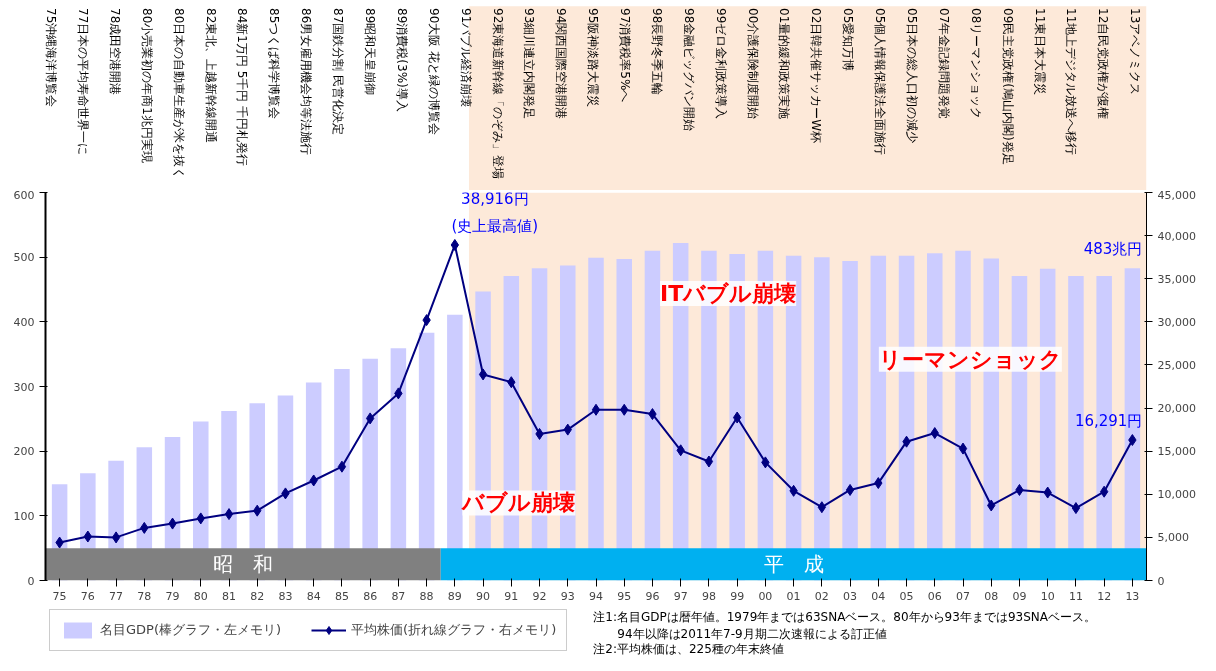 Image resolution: width=1216 pixels, height=671 pixels. What do you see at coordinates (433, 72) in the screenshot?
I see `text: 90大阪 花と緑の博覧会` at bounding box center [433, 72].